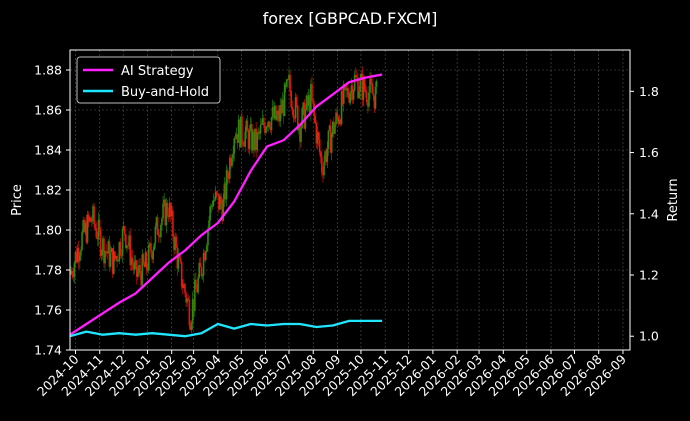 The width and height of the screenshot is (690, 421). Describe the element at coordinates (17, 200) in the screenshot. I see `y-axis-left-label: Price` at that location.